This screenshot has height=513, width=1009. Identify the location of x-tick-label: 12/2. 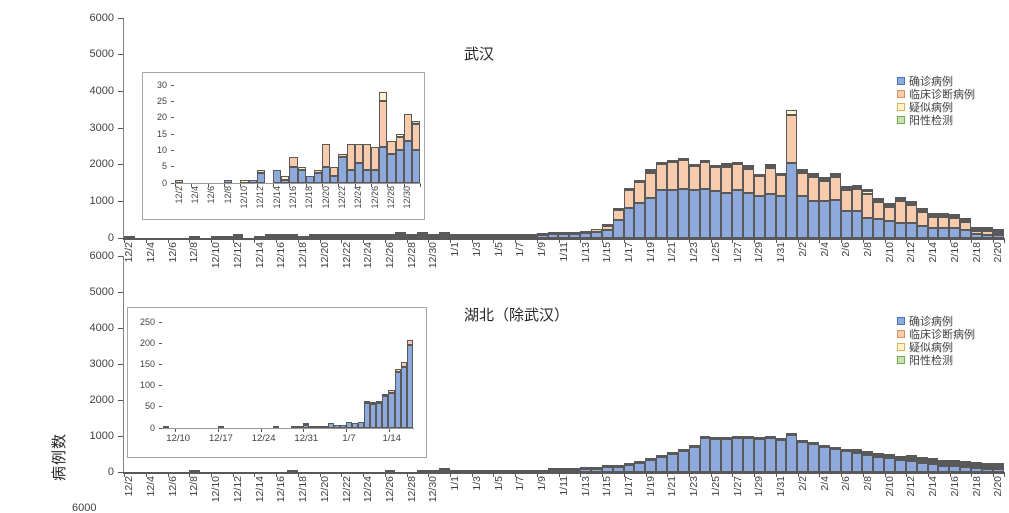
(178, 195).